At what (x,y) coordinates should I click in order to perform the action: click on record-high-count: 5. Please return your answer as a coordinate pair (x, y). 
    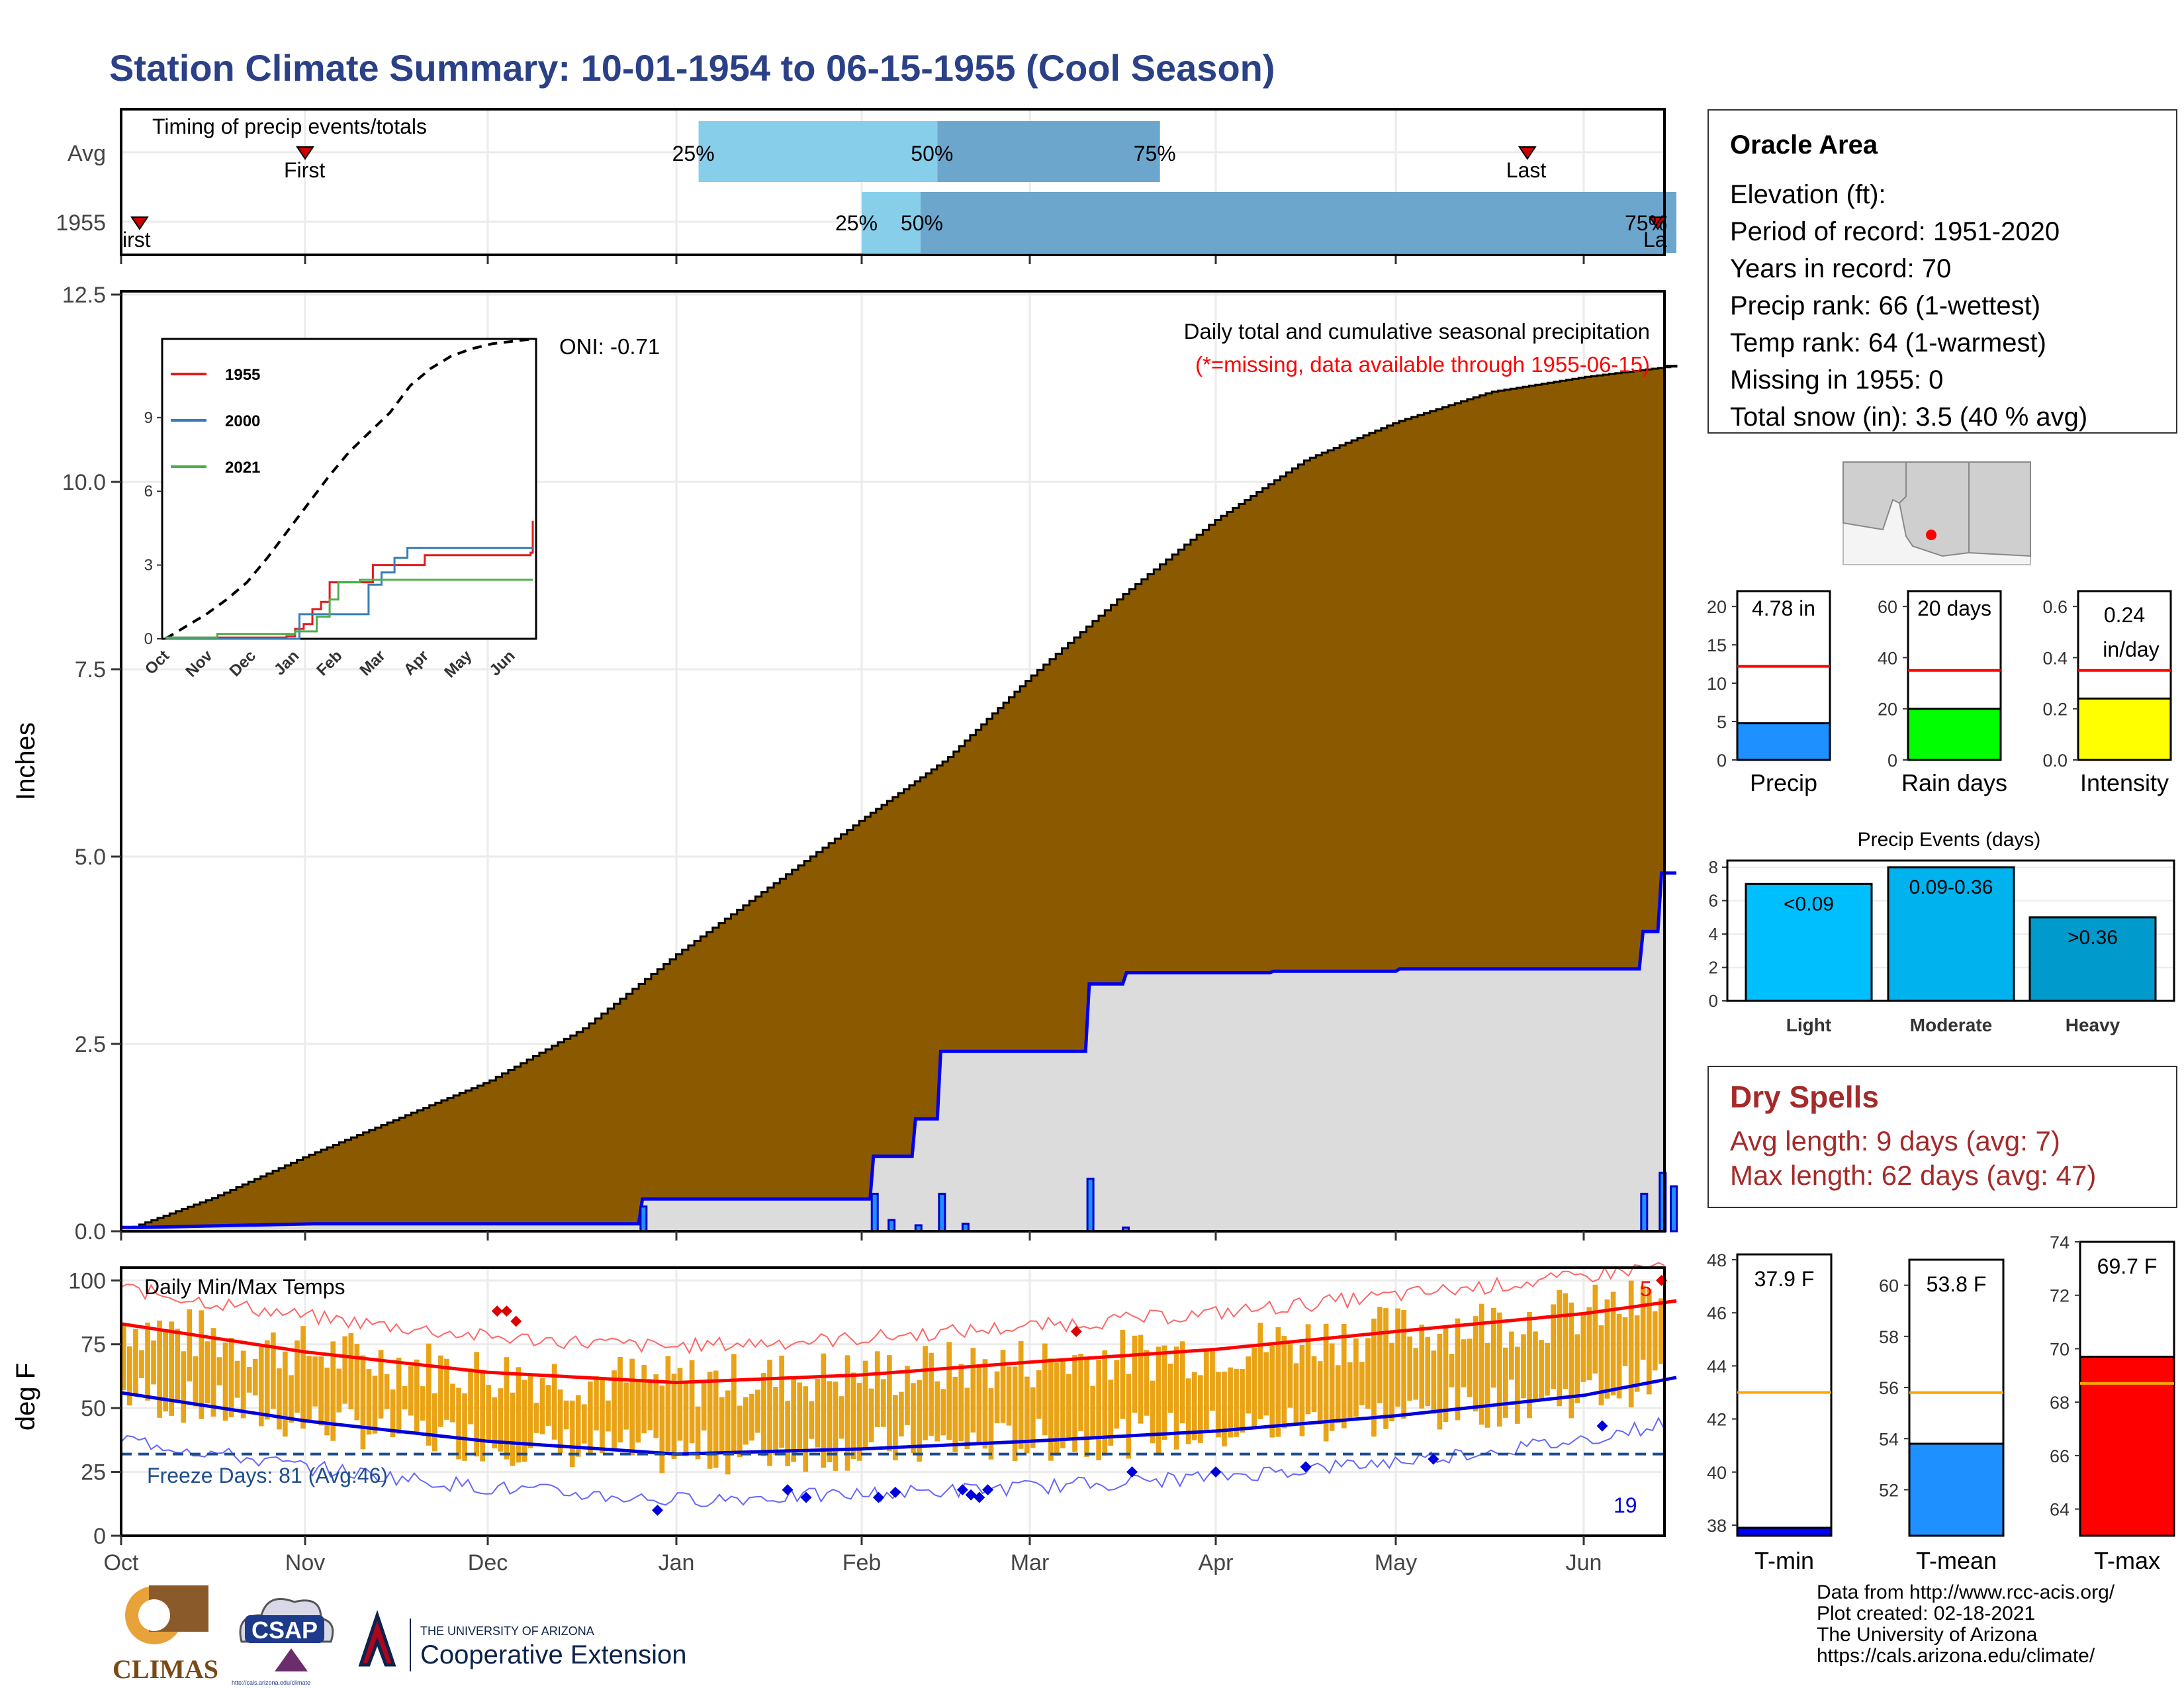
    Looking at the image, I should click on (1646, 1289).